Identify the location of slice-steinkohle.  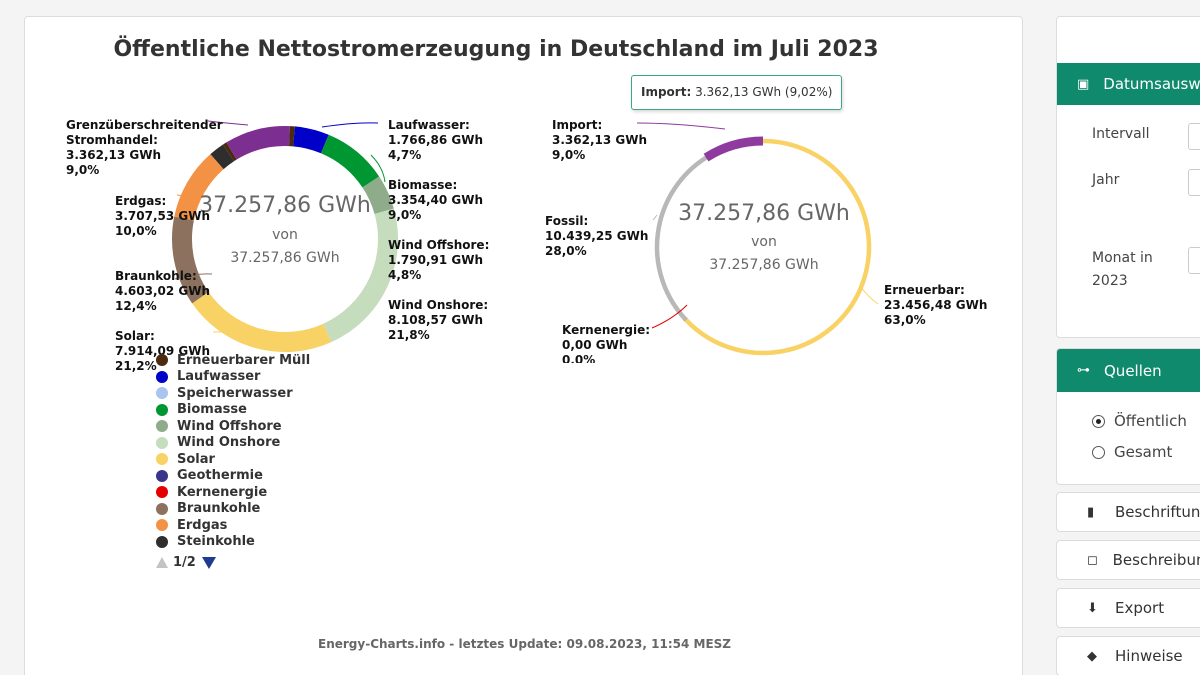
(222, 157).